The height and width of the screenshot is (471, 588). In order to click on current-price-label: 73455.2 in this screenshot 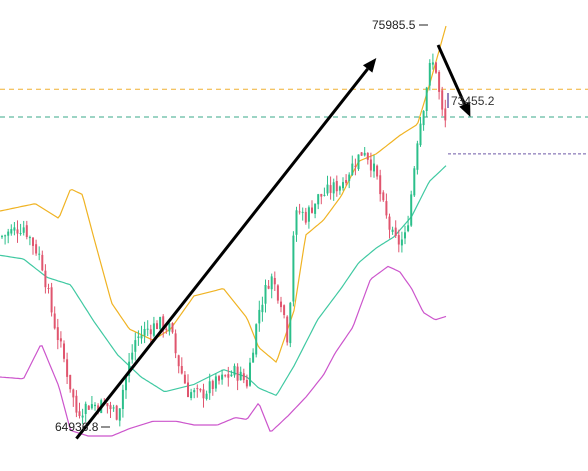, I will do `click(473, 101)`.